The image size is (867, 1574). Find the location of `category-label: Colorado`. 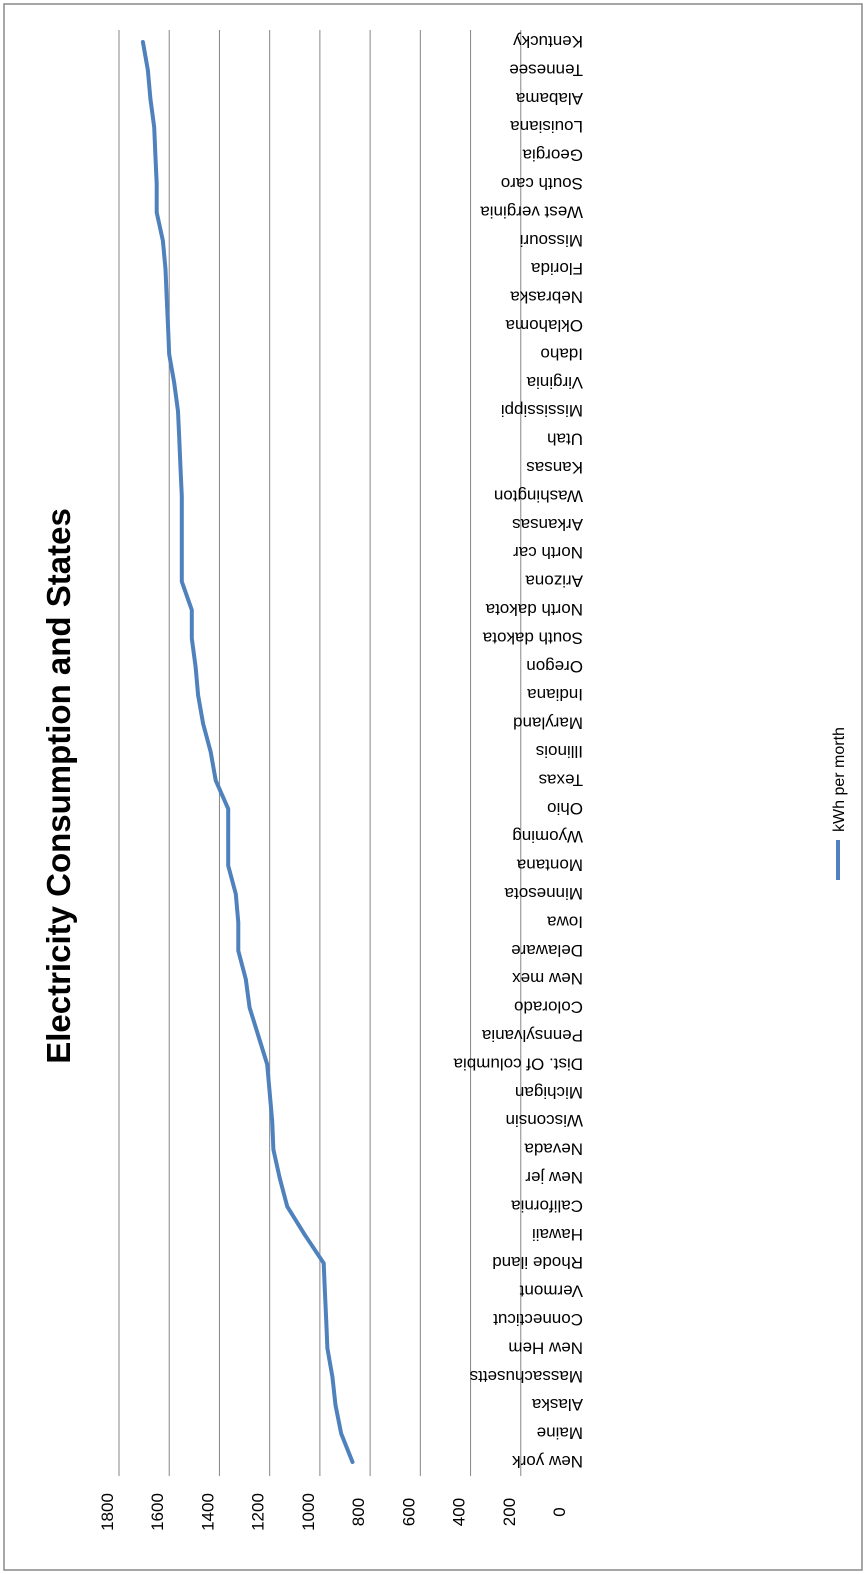

category-label: Colorado is located at coordinates (548, 1007).